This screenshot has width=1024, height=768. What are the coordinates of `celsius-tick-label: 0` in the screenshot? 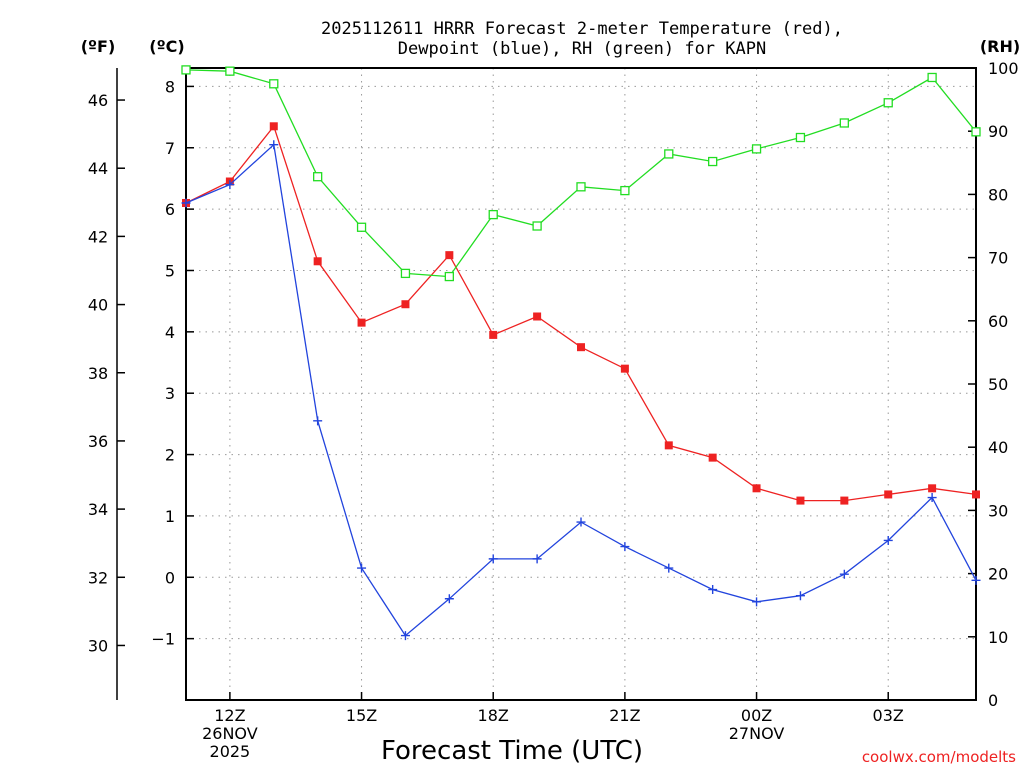 It's located at (170, 577).